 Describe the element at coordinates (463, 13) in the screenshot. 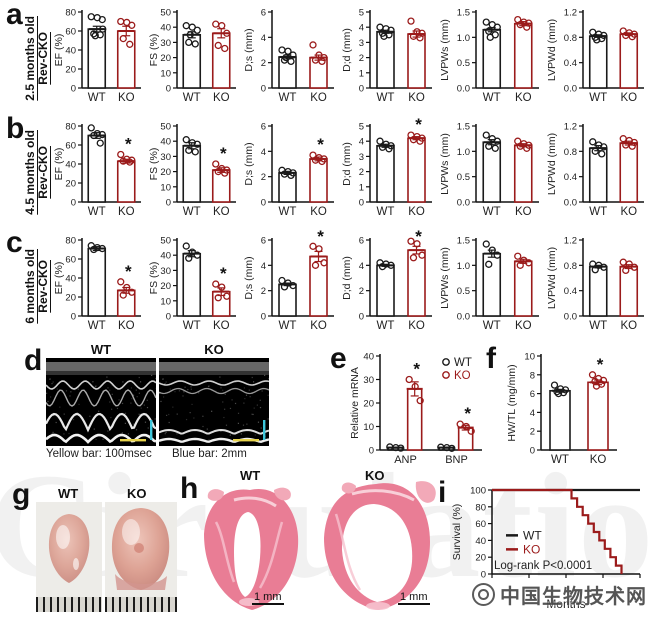

I see `svg-text: 1.5` at that location.